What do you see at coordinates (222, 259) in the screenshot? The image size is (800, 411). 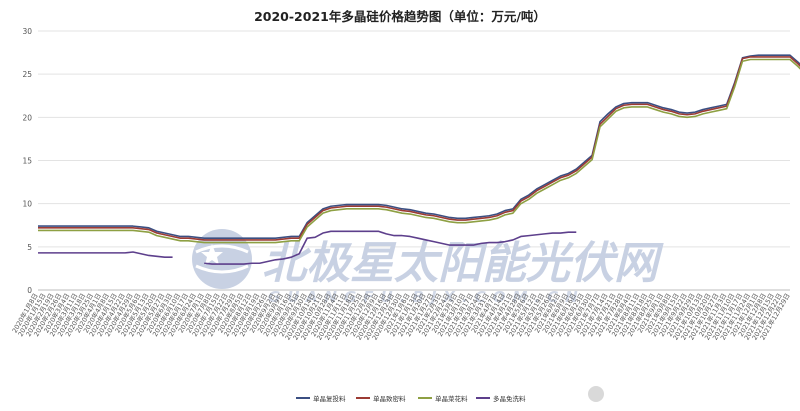 I see `watermark-globe-icon` at bounding box center [222, 259].